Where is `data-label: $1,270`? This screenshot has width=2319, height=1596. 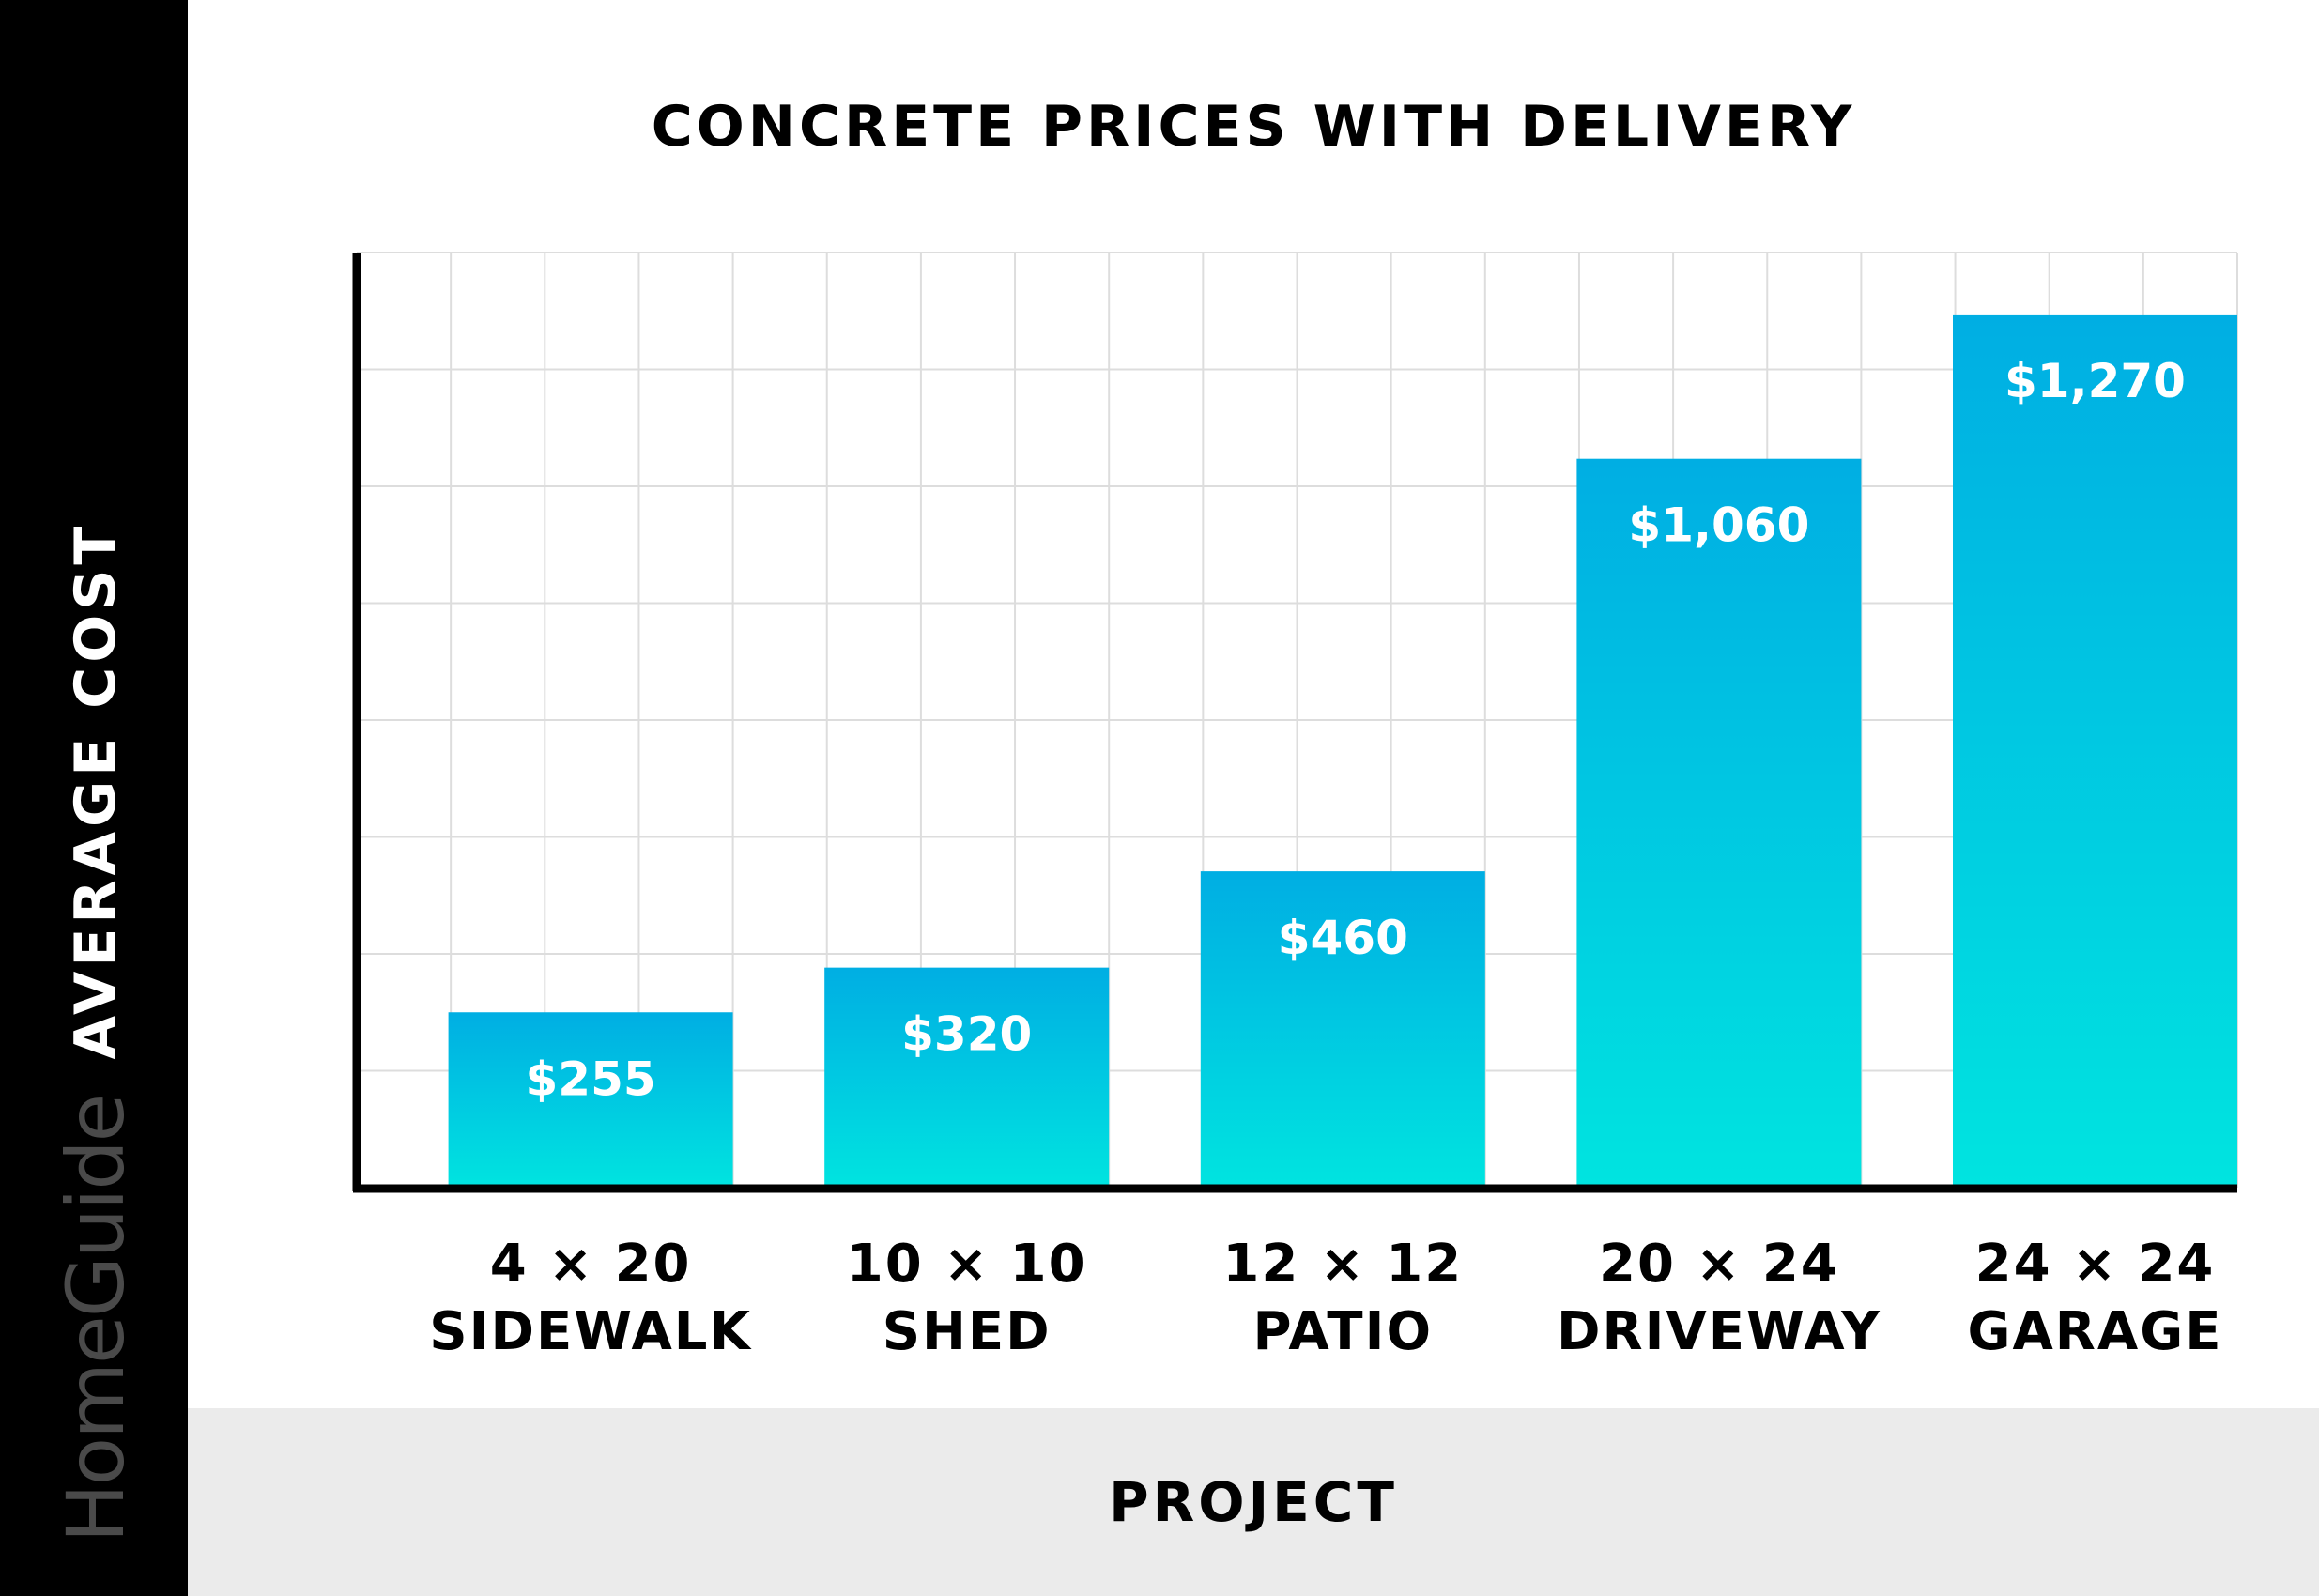 data-label: $1,270 is located at coordinates (2095, 381).